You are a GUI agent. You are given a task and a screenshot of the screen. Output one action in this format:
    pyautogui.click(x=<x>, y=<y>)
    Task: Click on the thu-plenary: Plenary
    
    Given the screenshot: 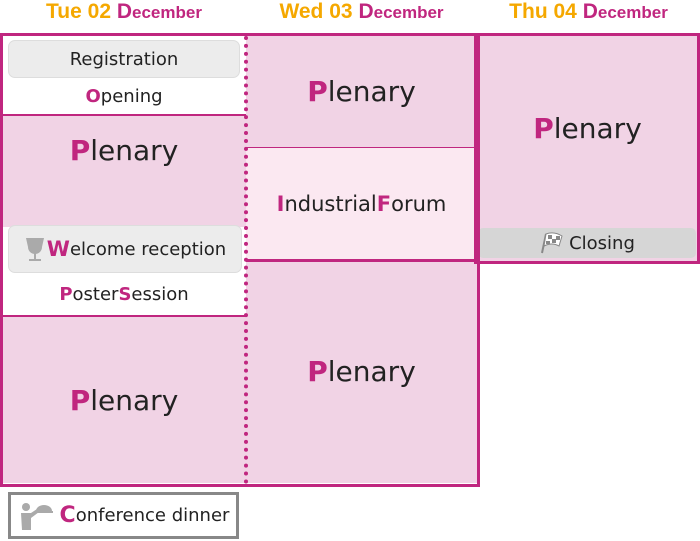 What is the action you would take?
    pyautogui.click(x=587, y=148)
    